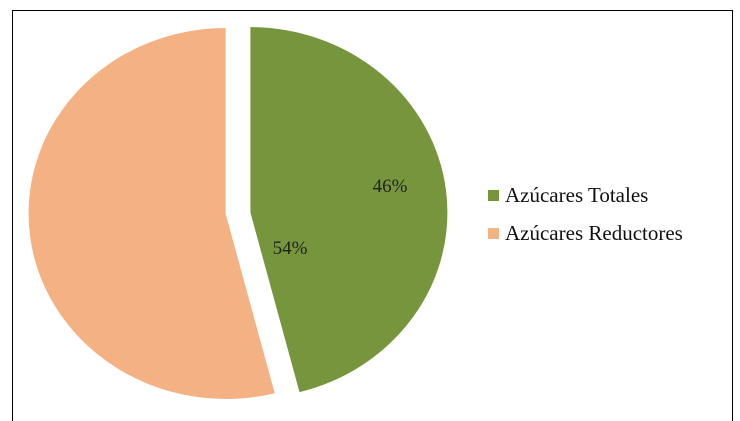 Image resolution: width=740 pixels, height=421 pixels. Describe the element at coordinates (594, 232) in the screenshot. I see `legend-label: Azúcares Reductores` at that location.